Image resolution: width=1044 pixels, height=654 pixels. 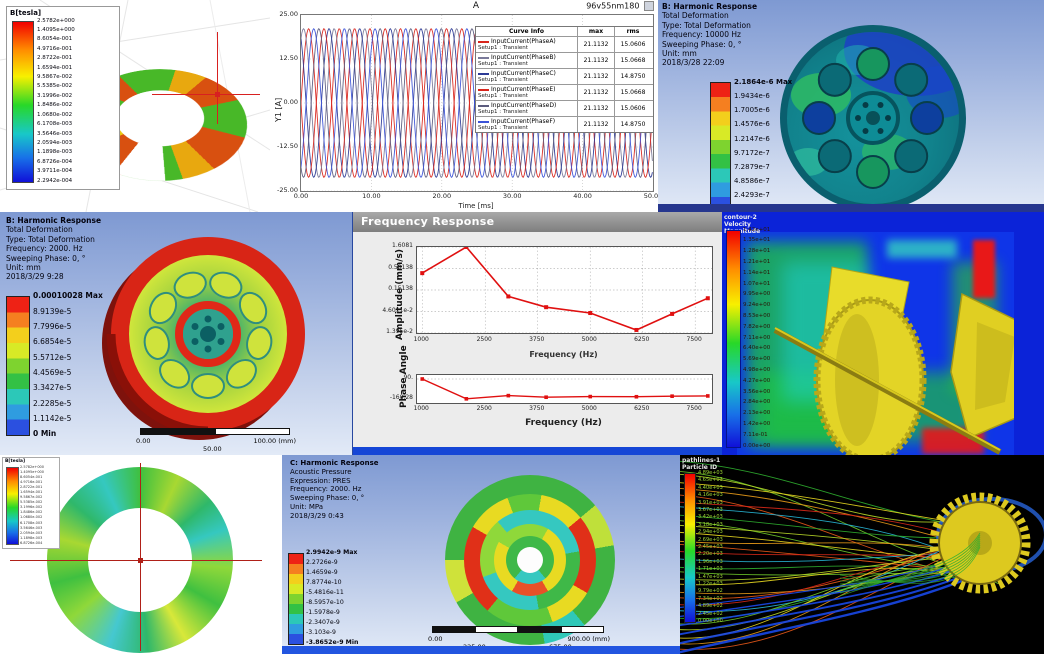 I want to click on deform10000-label: 7.2879e-7, so click(x=752, y=166).